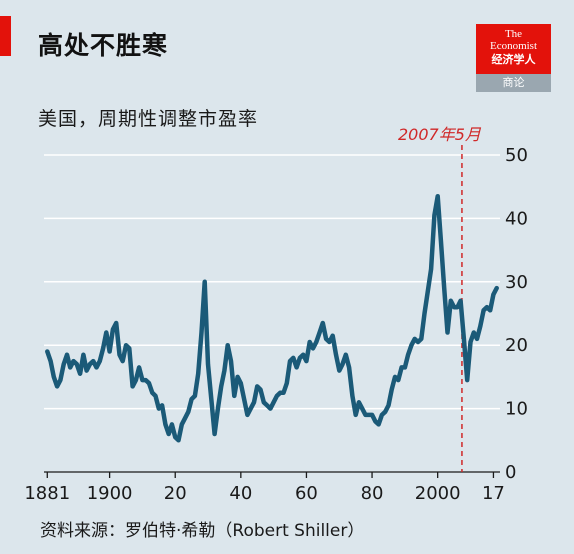 This screenshot has height=554, width=574. What do you see at coordinates (516, 409) in the screenshot?
I see `y-tick-label-10: 10` at bounding box center [516, 409].